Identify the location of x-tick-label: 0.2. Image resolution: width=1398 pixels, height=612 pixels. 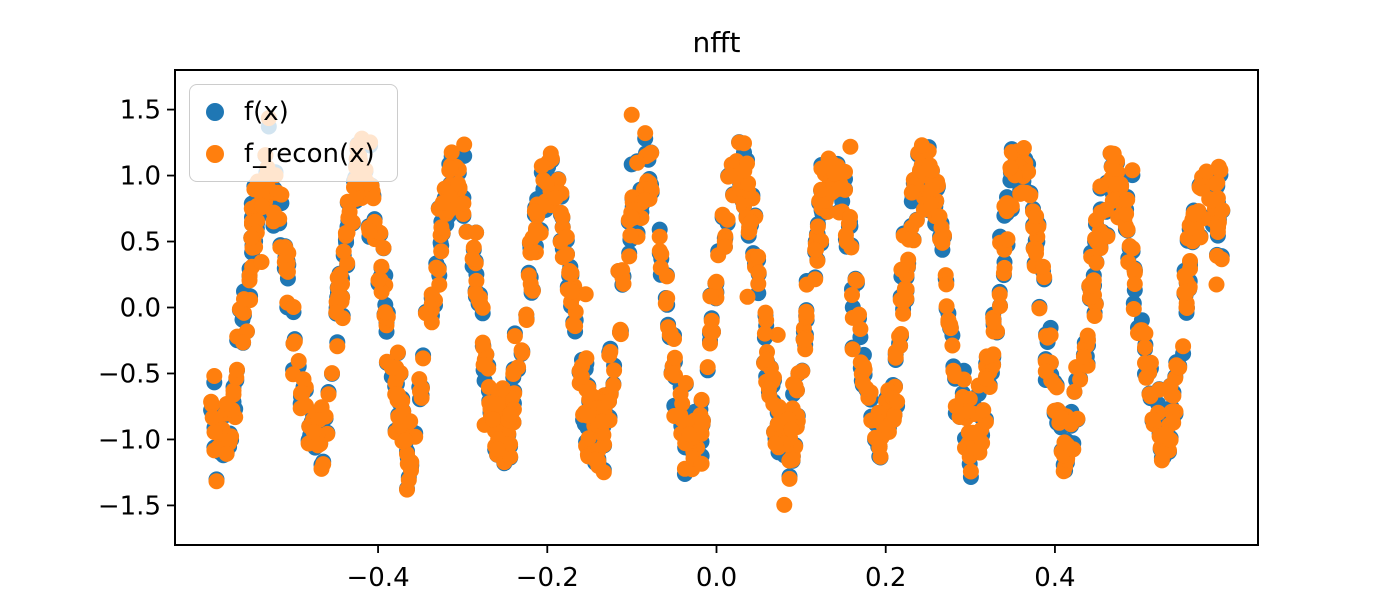
(885, 578).